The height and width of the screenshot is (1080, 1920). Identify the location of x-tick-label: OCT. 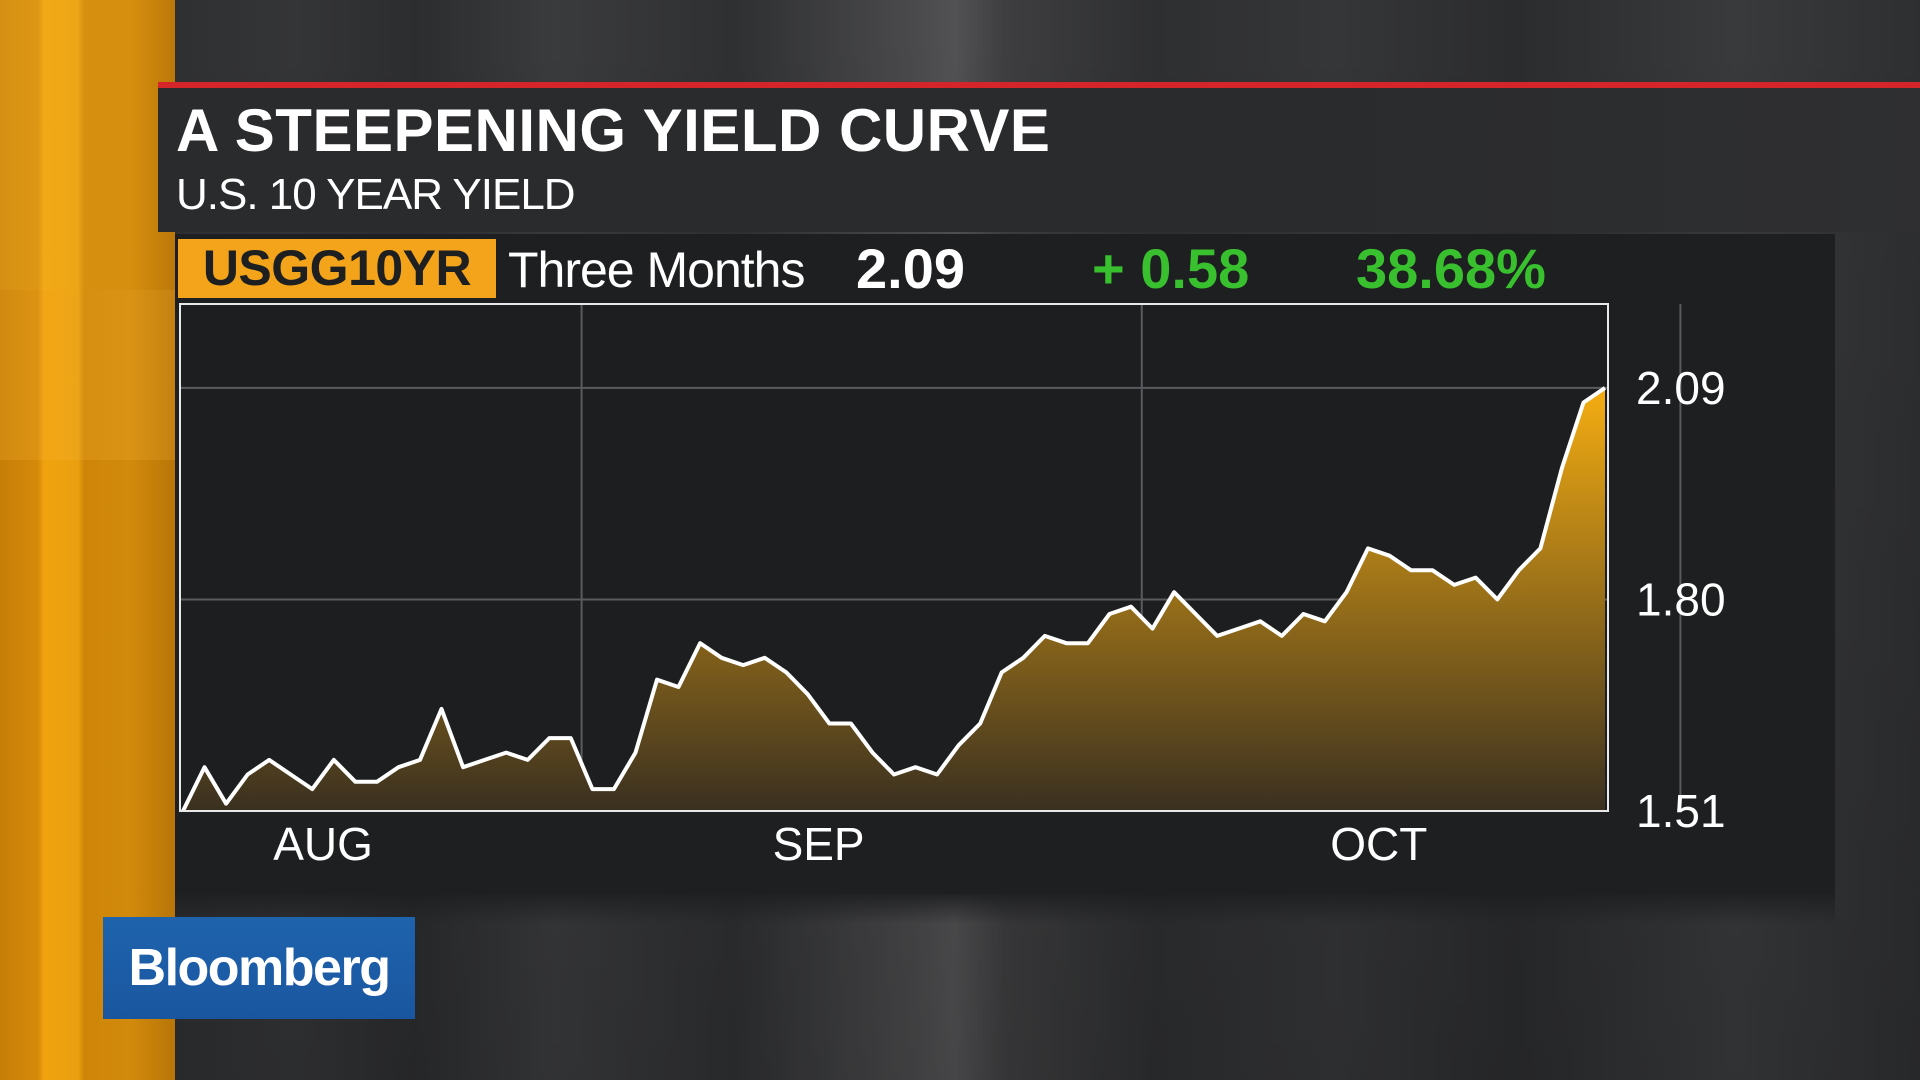
(1378, 844).